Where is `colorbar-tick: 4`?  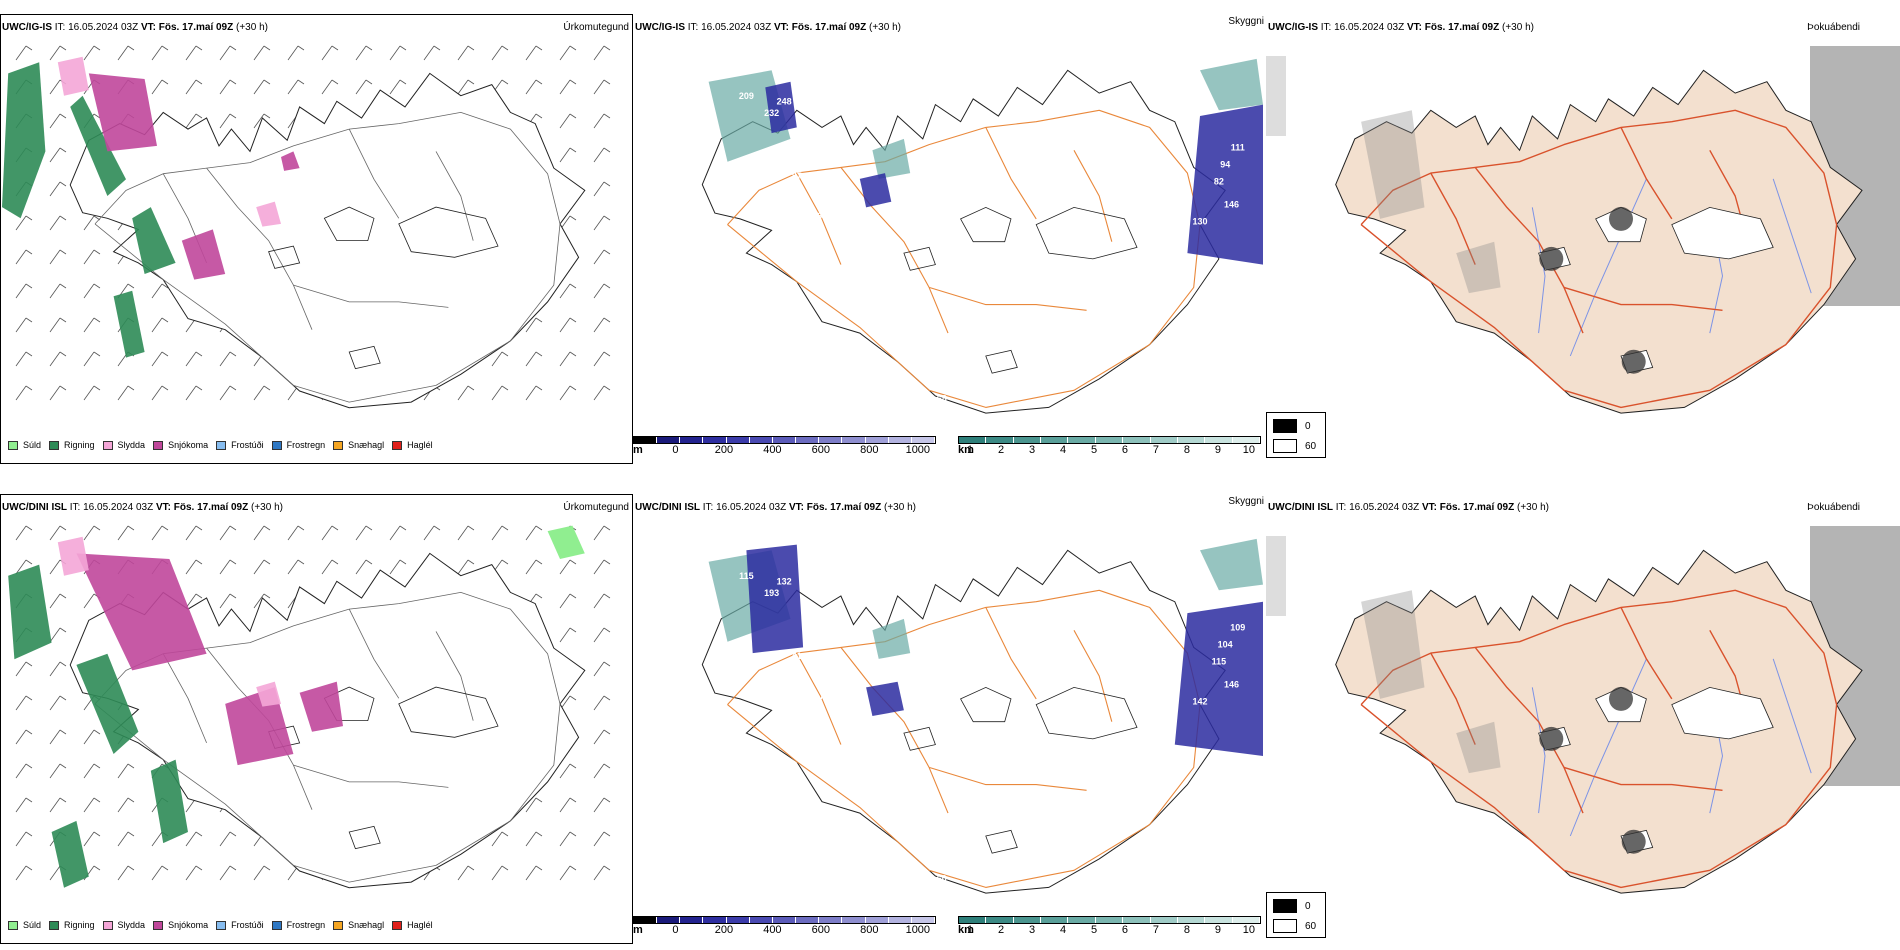
colorbar-tick: 4 is located at coordinates (1063, 450).